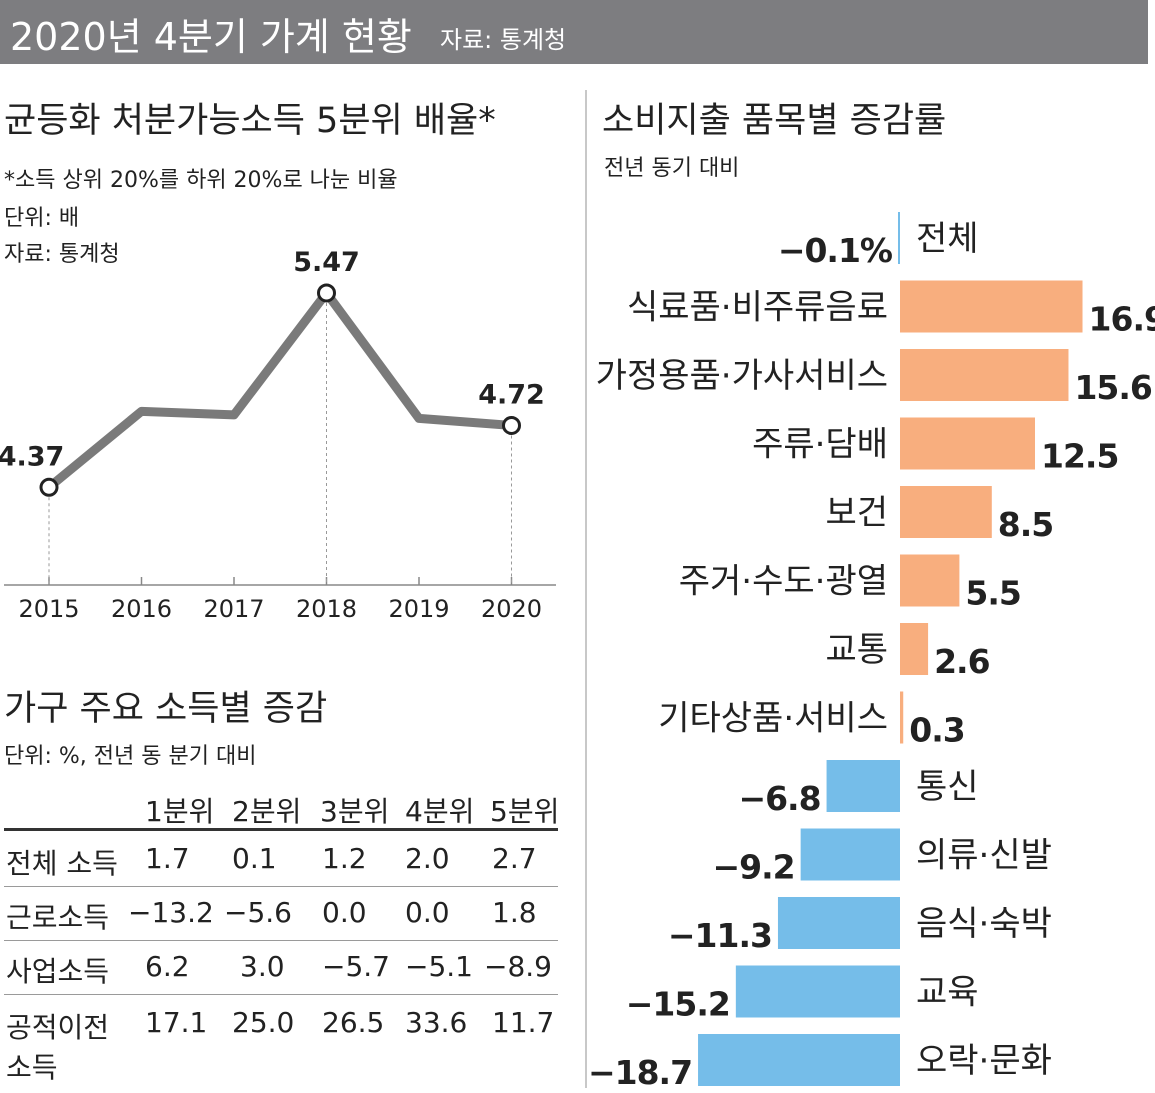  I want to click on table-cell: 1.7, so click(167, 858).